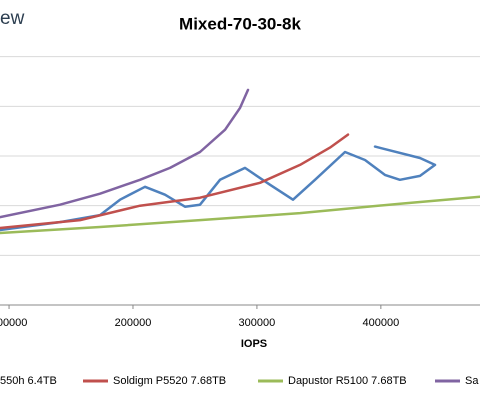 The width and height of the screenshot is (480, 401). What do you see at coordinates (28, 381) in the screenshot?
I see `legend-label: 550h 6.4TB` at bounding box center [28, 381].